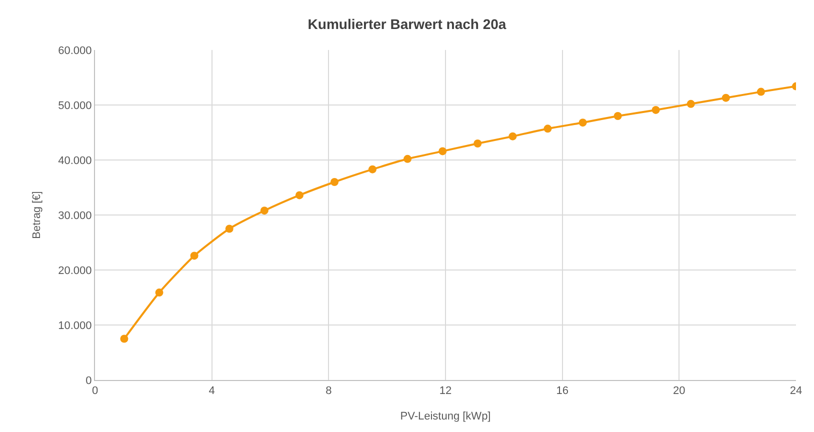 Image resolution: width=814 pixels, height=432 pixels. What do you see at coordinates (796, 391) in the screenshot?
I see `x-tick-label: 24` at bounding box center [796, 391].